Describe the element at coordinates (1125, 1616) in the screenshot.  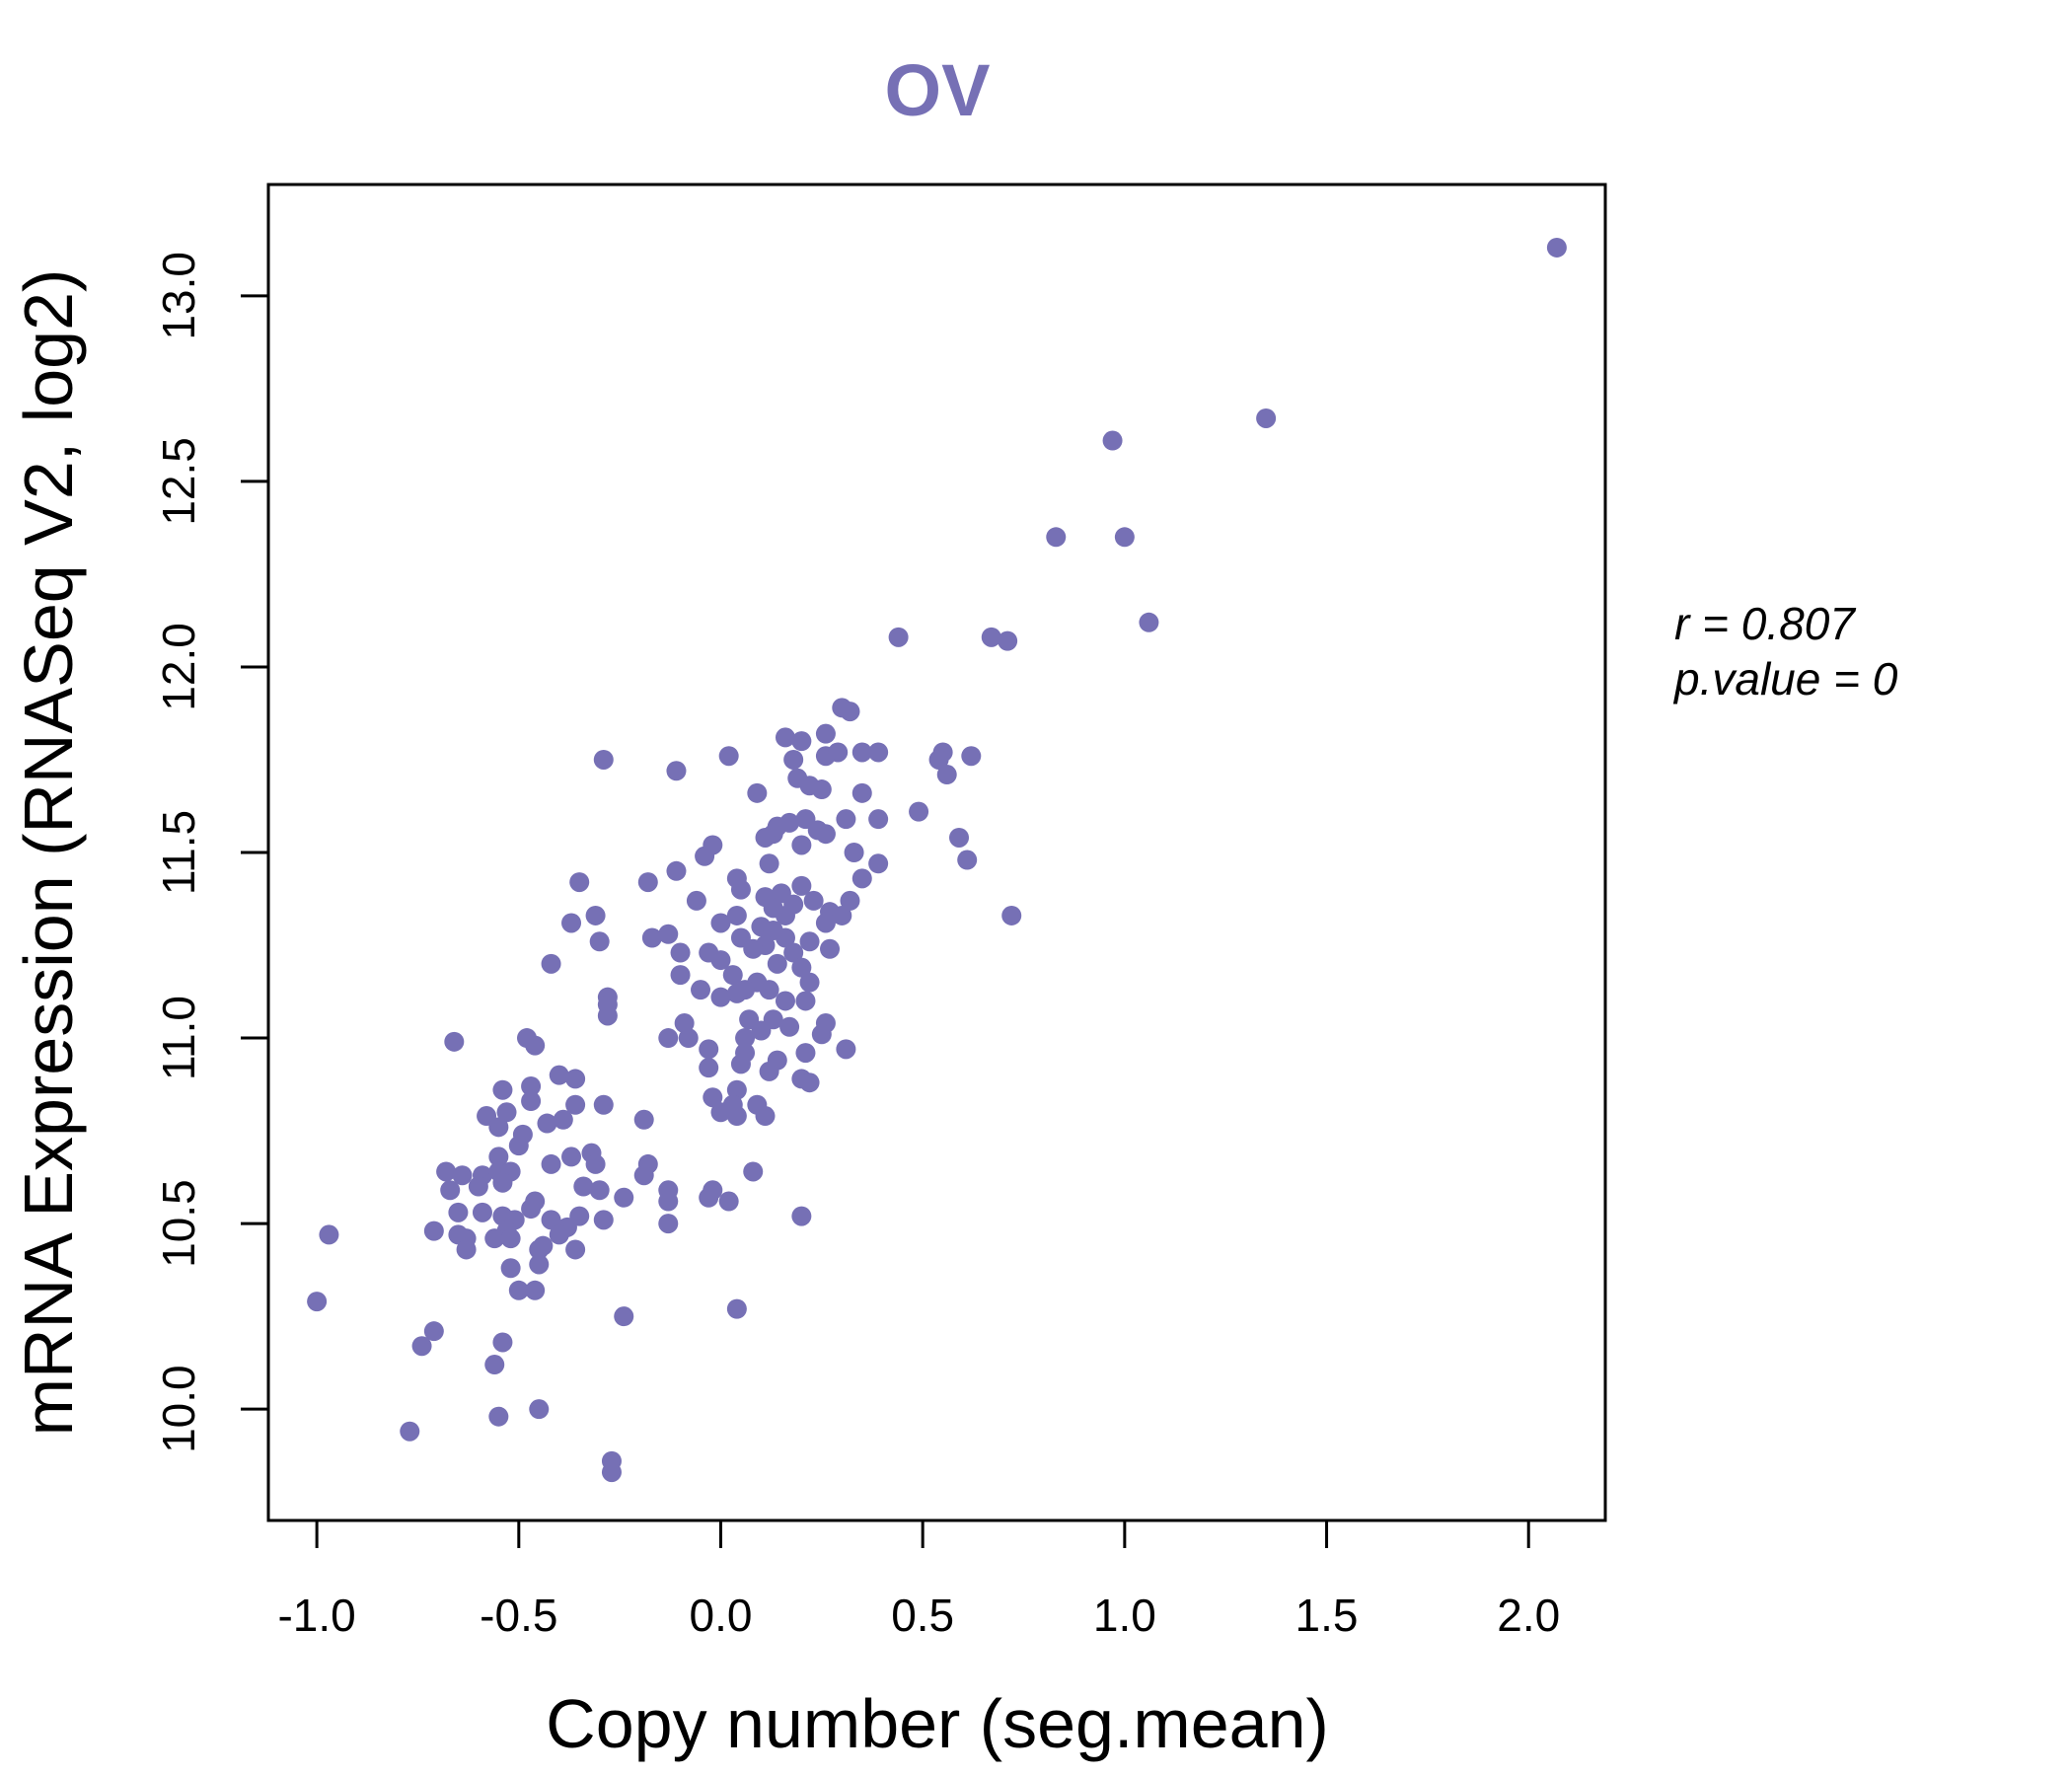
I see `x-tick-label: 1.0` at that location.